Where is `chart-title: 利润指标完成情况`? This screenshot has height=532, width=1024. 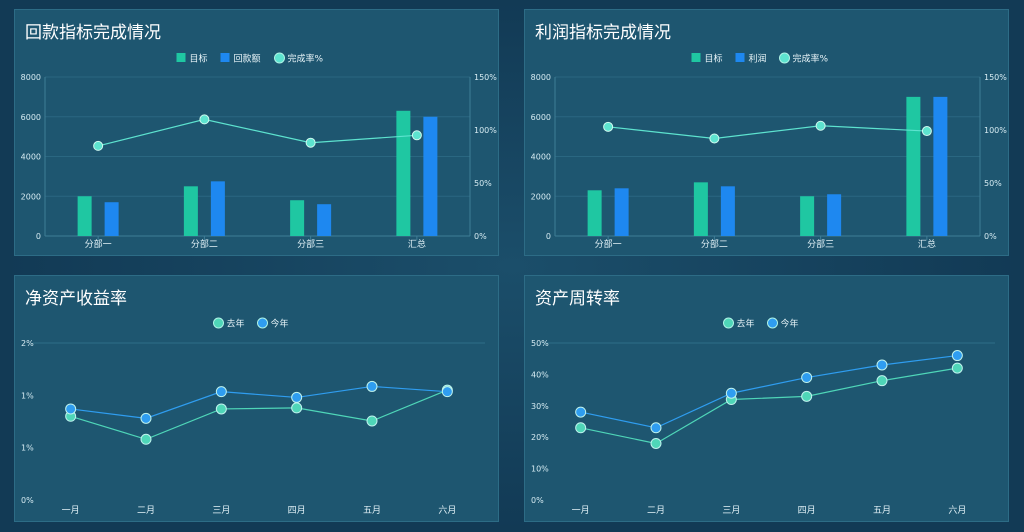
chart-title: 利润指标完成情况 is located at coordinates (603, 33).